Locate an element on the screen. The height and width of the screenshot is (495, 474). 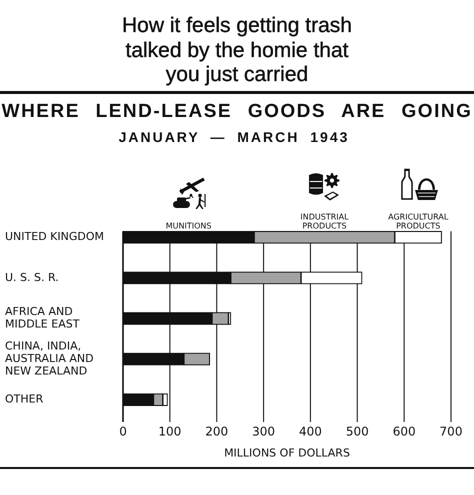
chart-subtitle: JANUARY — MARCH 1943 is located at coordinates (234, 137).